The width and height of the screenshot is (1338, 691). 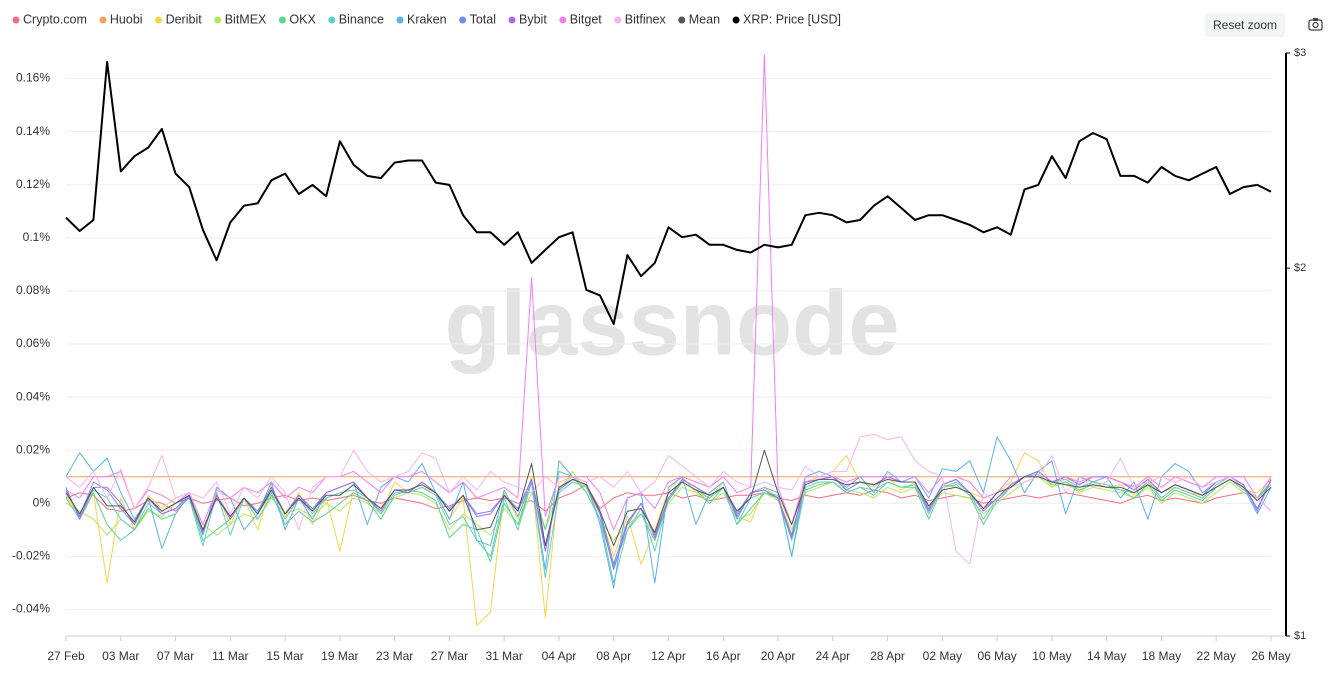 I want to click on y-tick-label: 0.06%, so click(x=33, y=343).